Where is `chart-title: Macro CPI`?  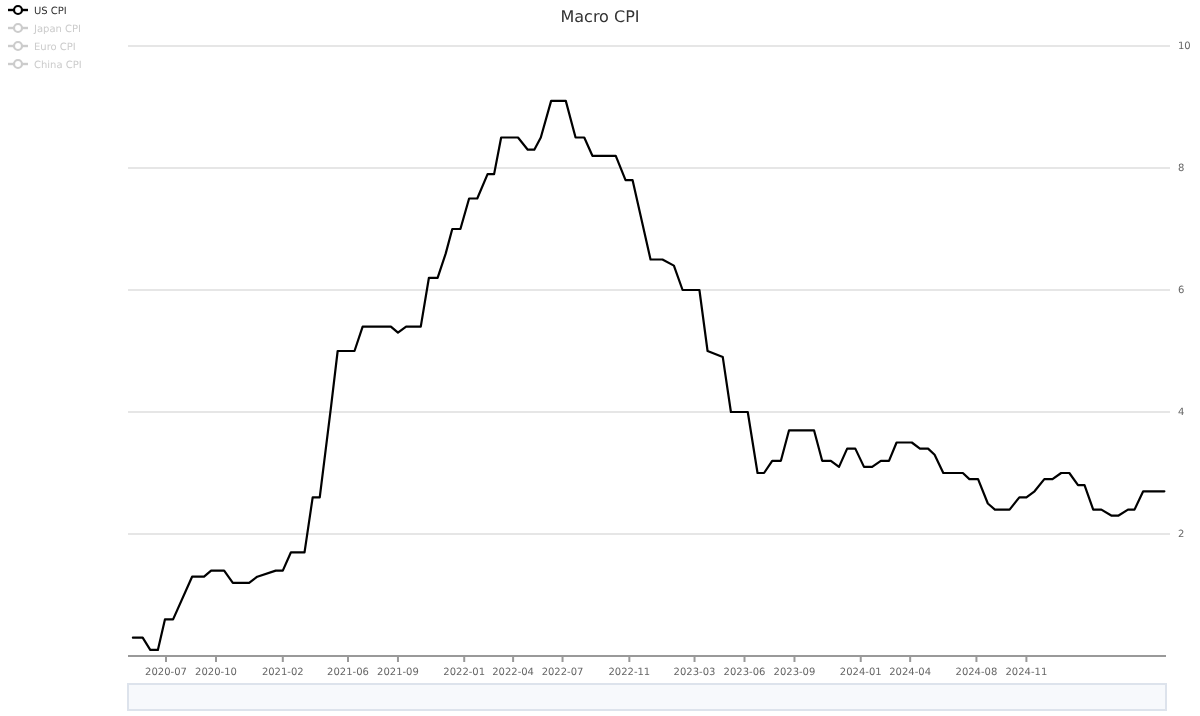
chart-title: Macro CPI is located at coordinates (600, 17).